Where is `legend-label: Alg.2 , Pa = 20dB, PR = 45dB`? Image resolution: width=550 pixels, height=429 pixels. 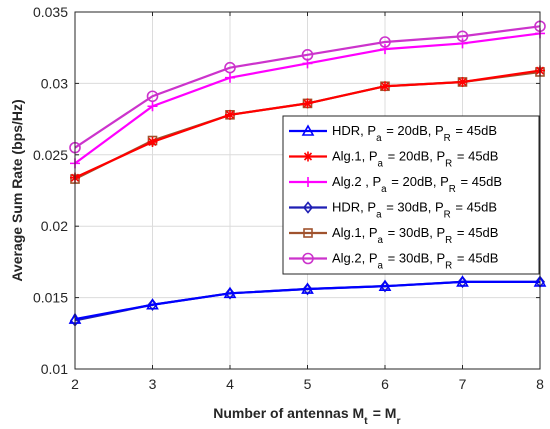 legend-label: Alg.2 , Pa = 20dB, PR = 45dB is located at coordinates (417, 184).